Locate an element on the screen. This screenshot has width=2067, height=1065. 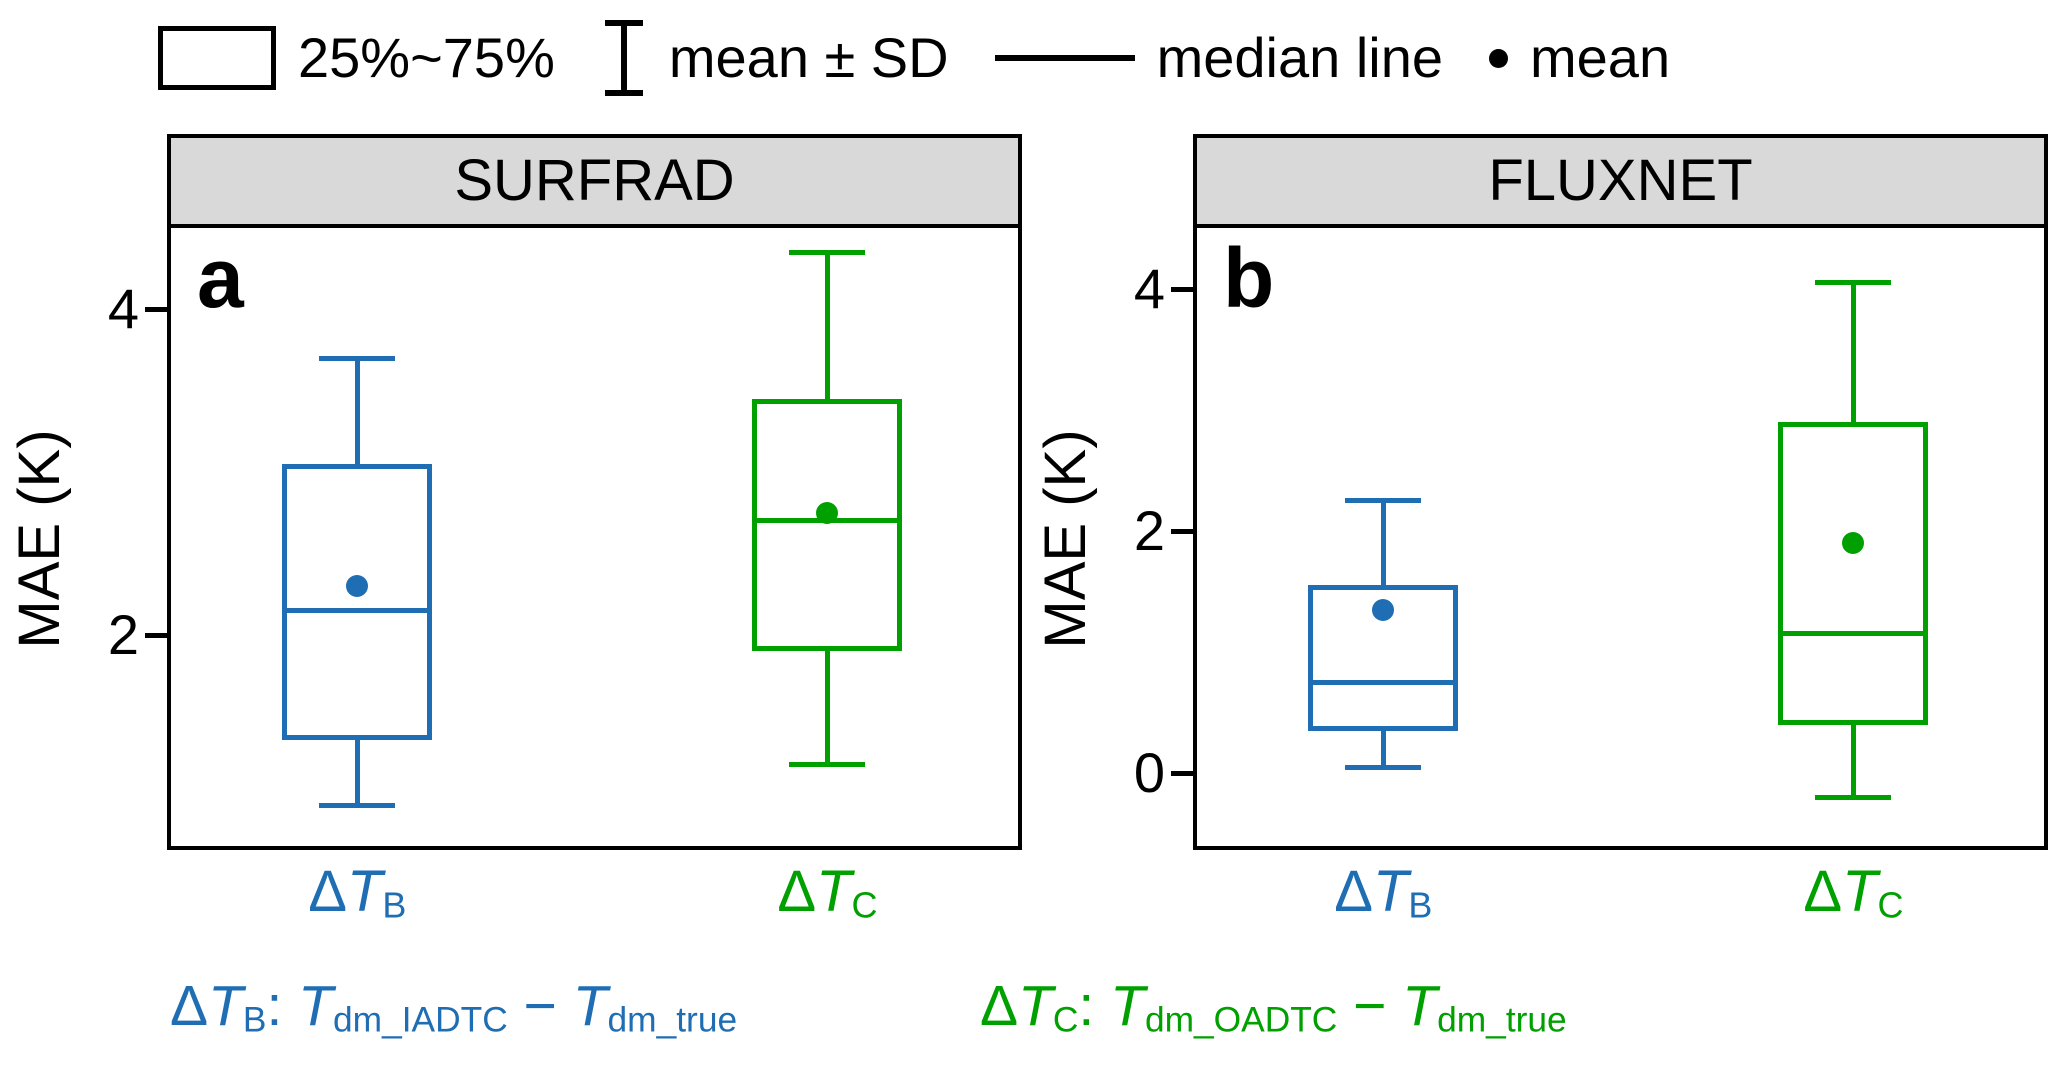
legend-item-median: median line is located at coordinates (1219, 57).